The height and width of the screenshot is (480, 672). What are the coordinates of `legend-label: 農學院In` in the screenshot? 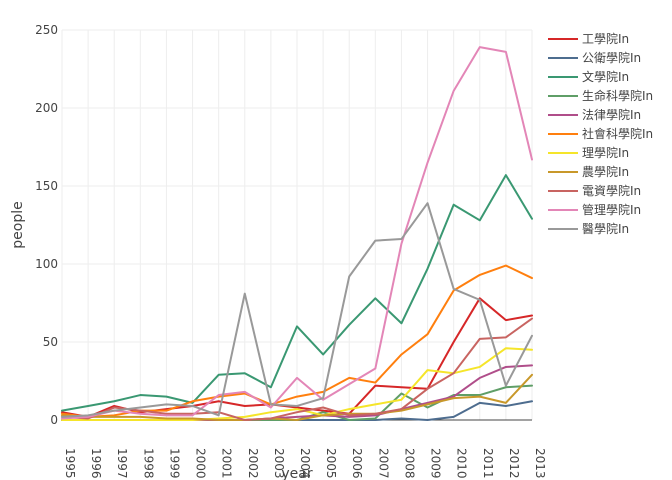 It's located at (605, 172).